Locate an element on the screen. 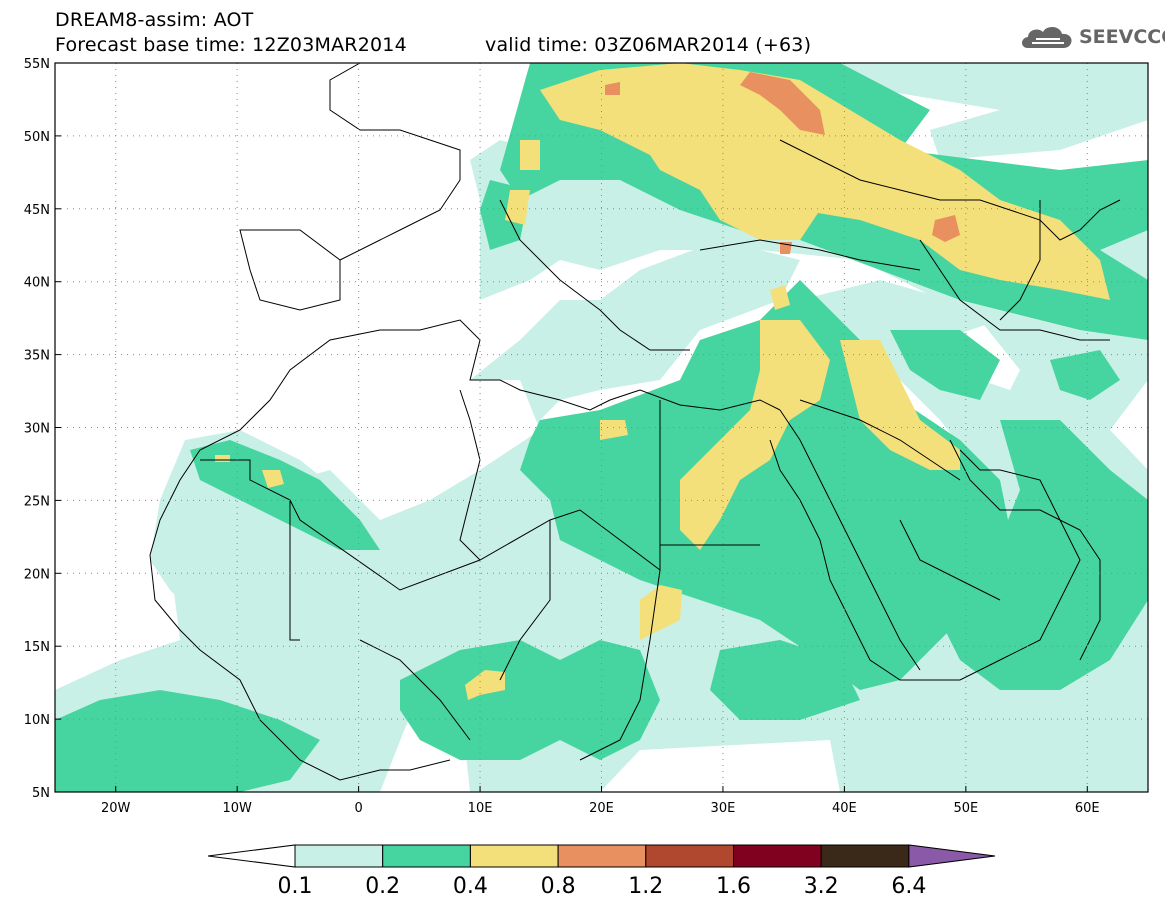  lon-tick-label: 50E is located at coordinates (965, 808).